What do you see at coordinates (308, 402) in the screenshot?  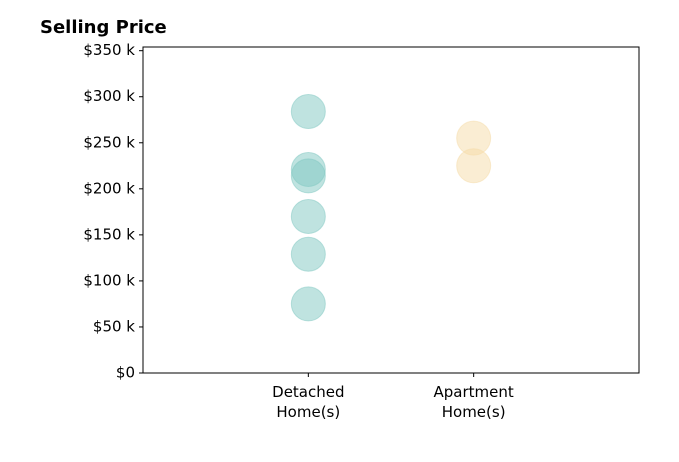 I see `x-tick-label: Detached Home(s)` at bounding box center [308, 402].